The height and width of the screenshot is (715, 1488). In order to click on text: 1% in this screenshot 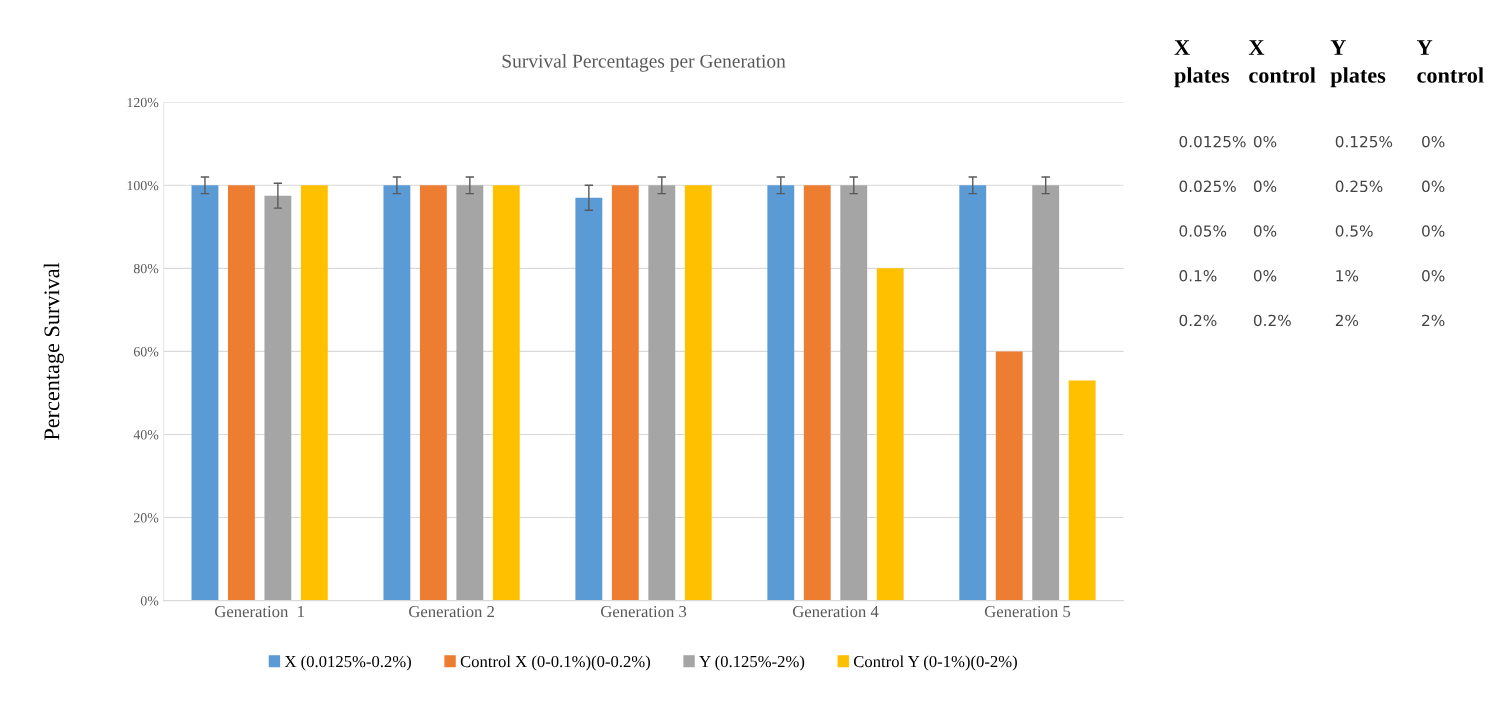, I will do `click(1347, 275)`.